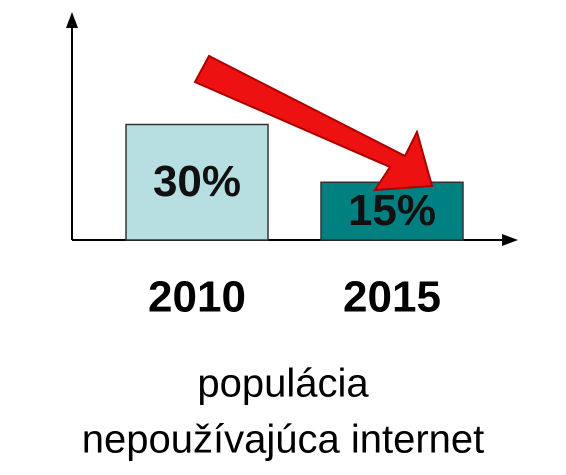  Describe the element at coordinates (392, 297) in the screenshot. I see `x-tick-label: 2015` at that location.